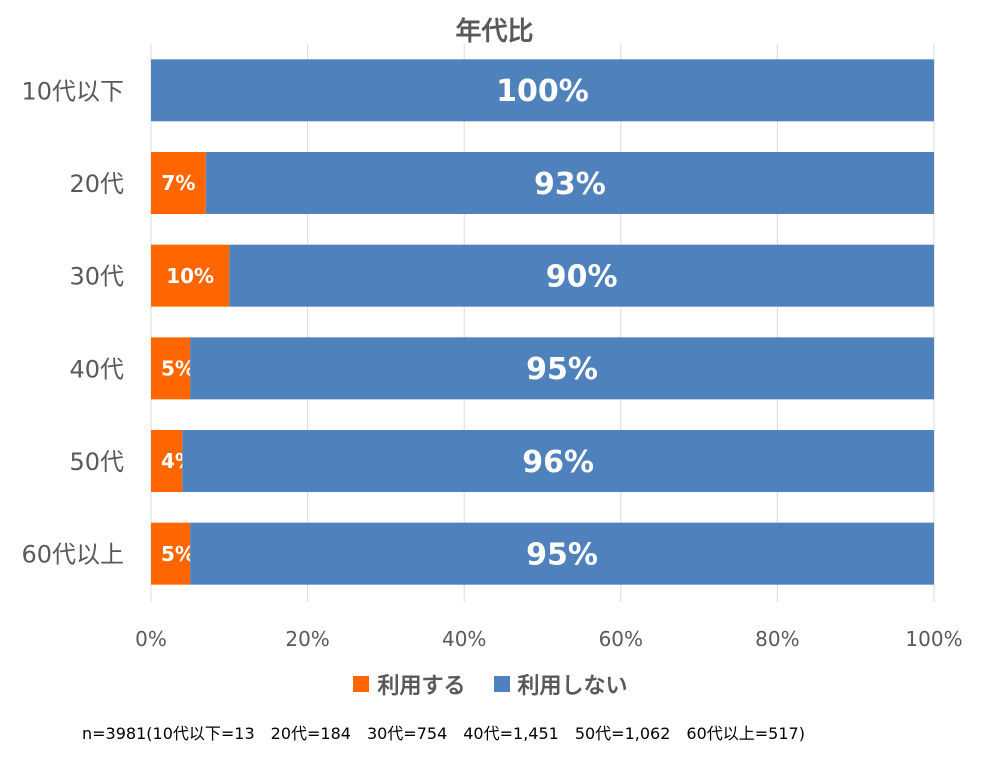 Image resolution: width=981 pixels, height=760 pixels. I want to click on category-label: 10代以下, so click(72, 91).